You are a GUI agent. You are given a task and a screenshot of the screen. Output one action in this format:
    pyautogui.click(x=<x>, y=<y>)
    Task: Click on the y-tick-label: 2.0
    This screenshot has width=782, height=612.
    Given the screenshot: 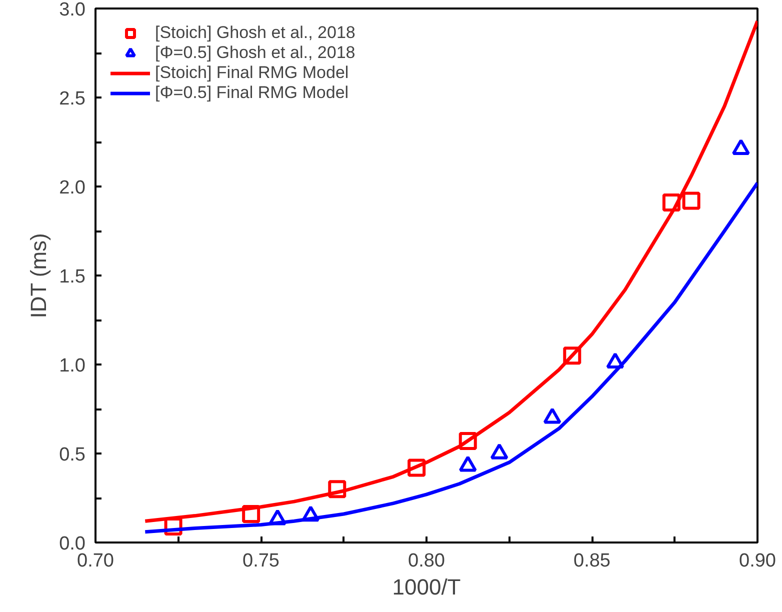 What is the action you would take?
    pyautogui.click(x=72, y=188)
    